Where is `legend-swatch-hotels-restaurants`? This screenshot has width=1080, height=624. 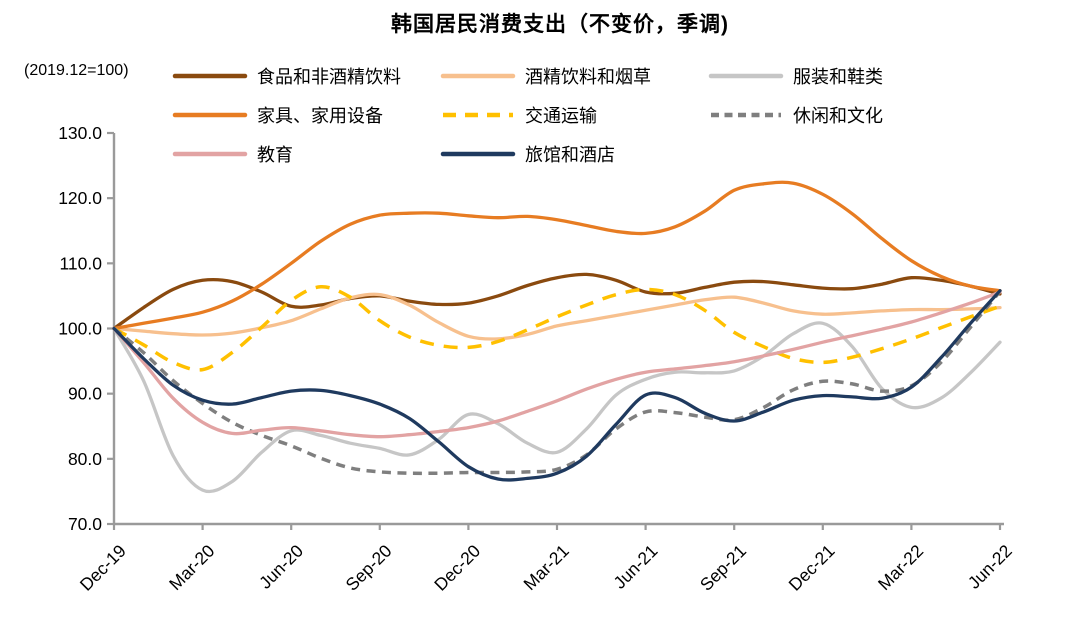
legend-swatch-hotels-restaurants is located at coordinates (478, 154).